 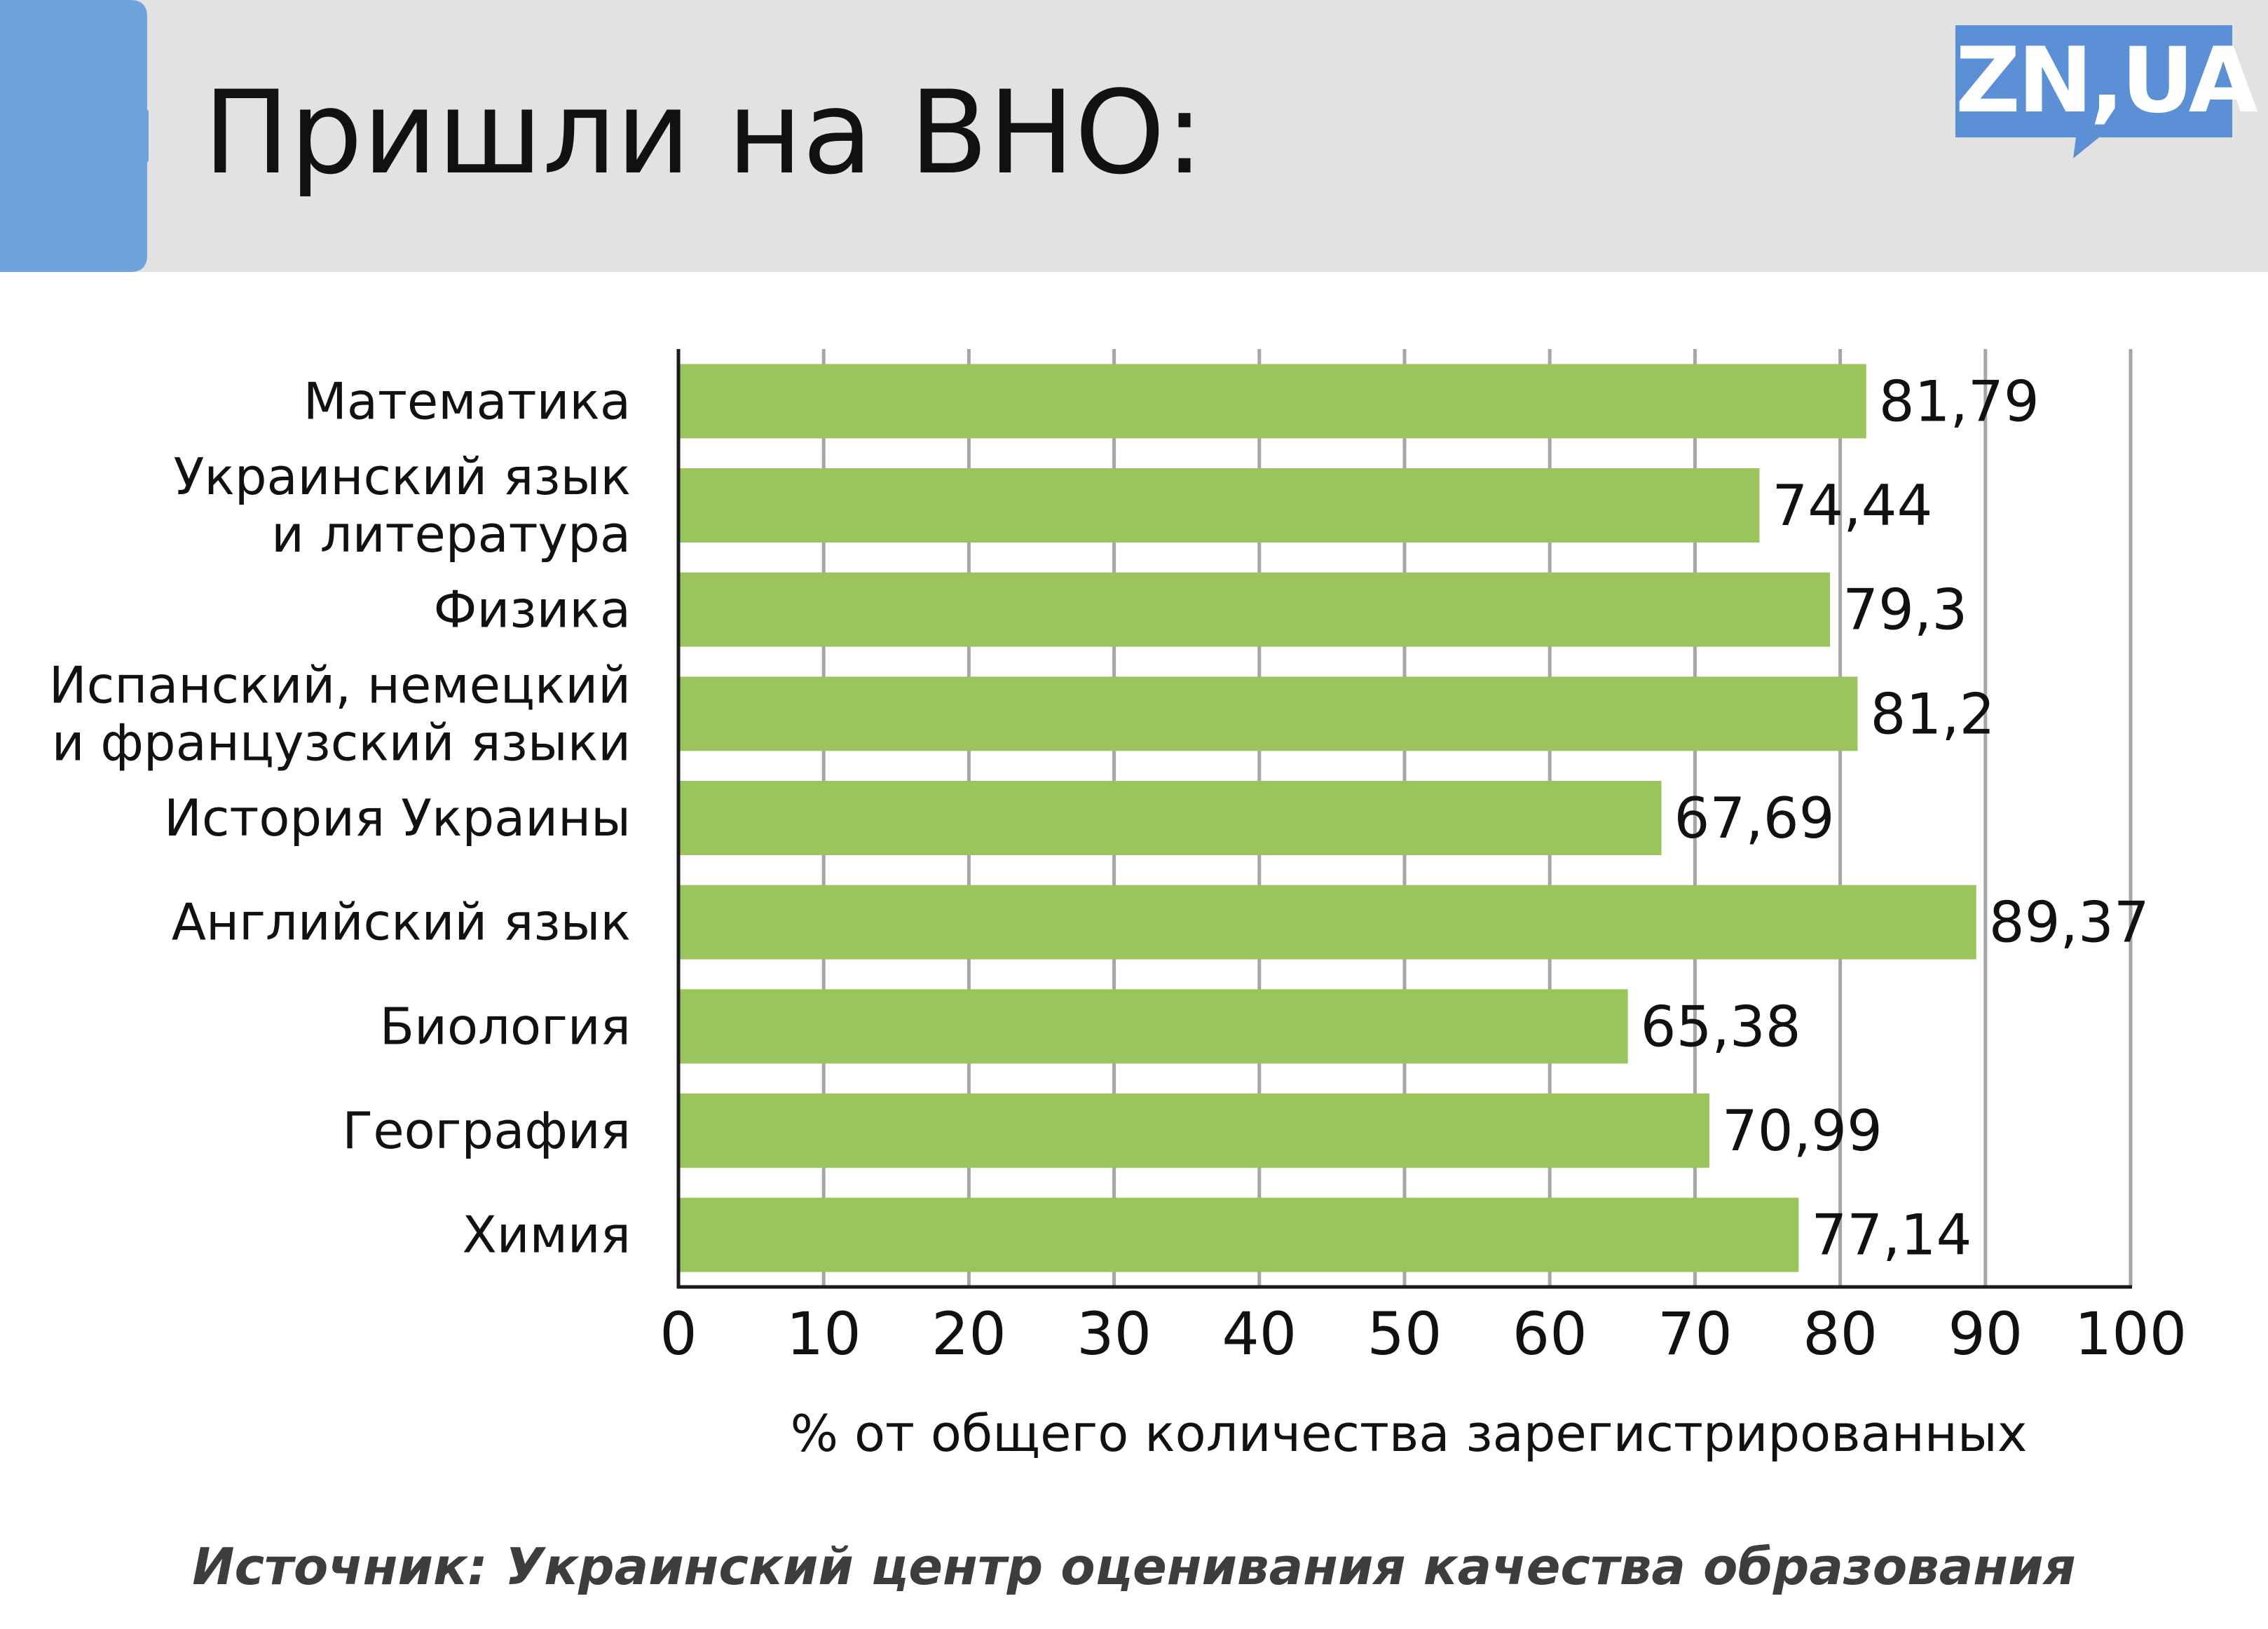 I want to click on category-label: Химия, so click(x=547, y=1235).